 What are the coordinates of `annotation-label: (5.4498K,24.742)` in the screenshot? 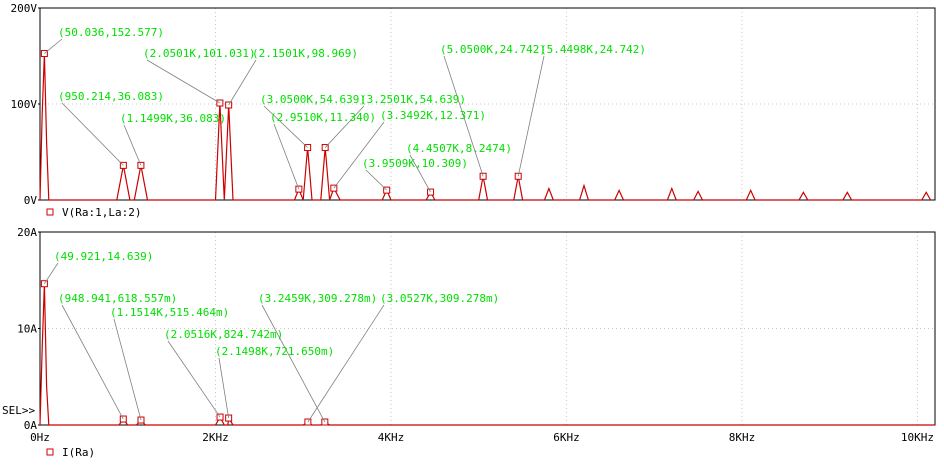 It's located at (593, 49).